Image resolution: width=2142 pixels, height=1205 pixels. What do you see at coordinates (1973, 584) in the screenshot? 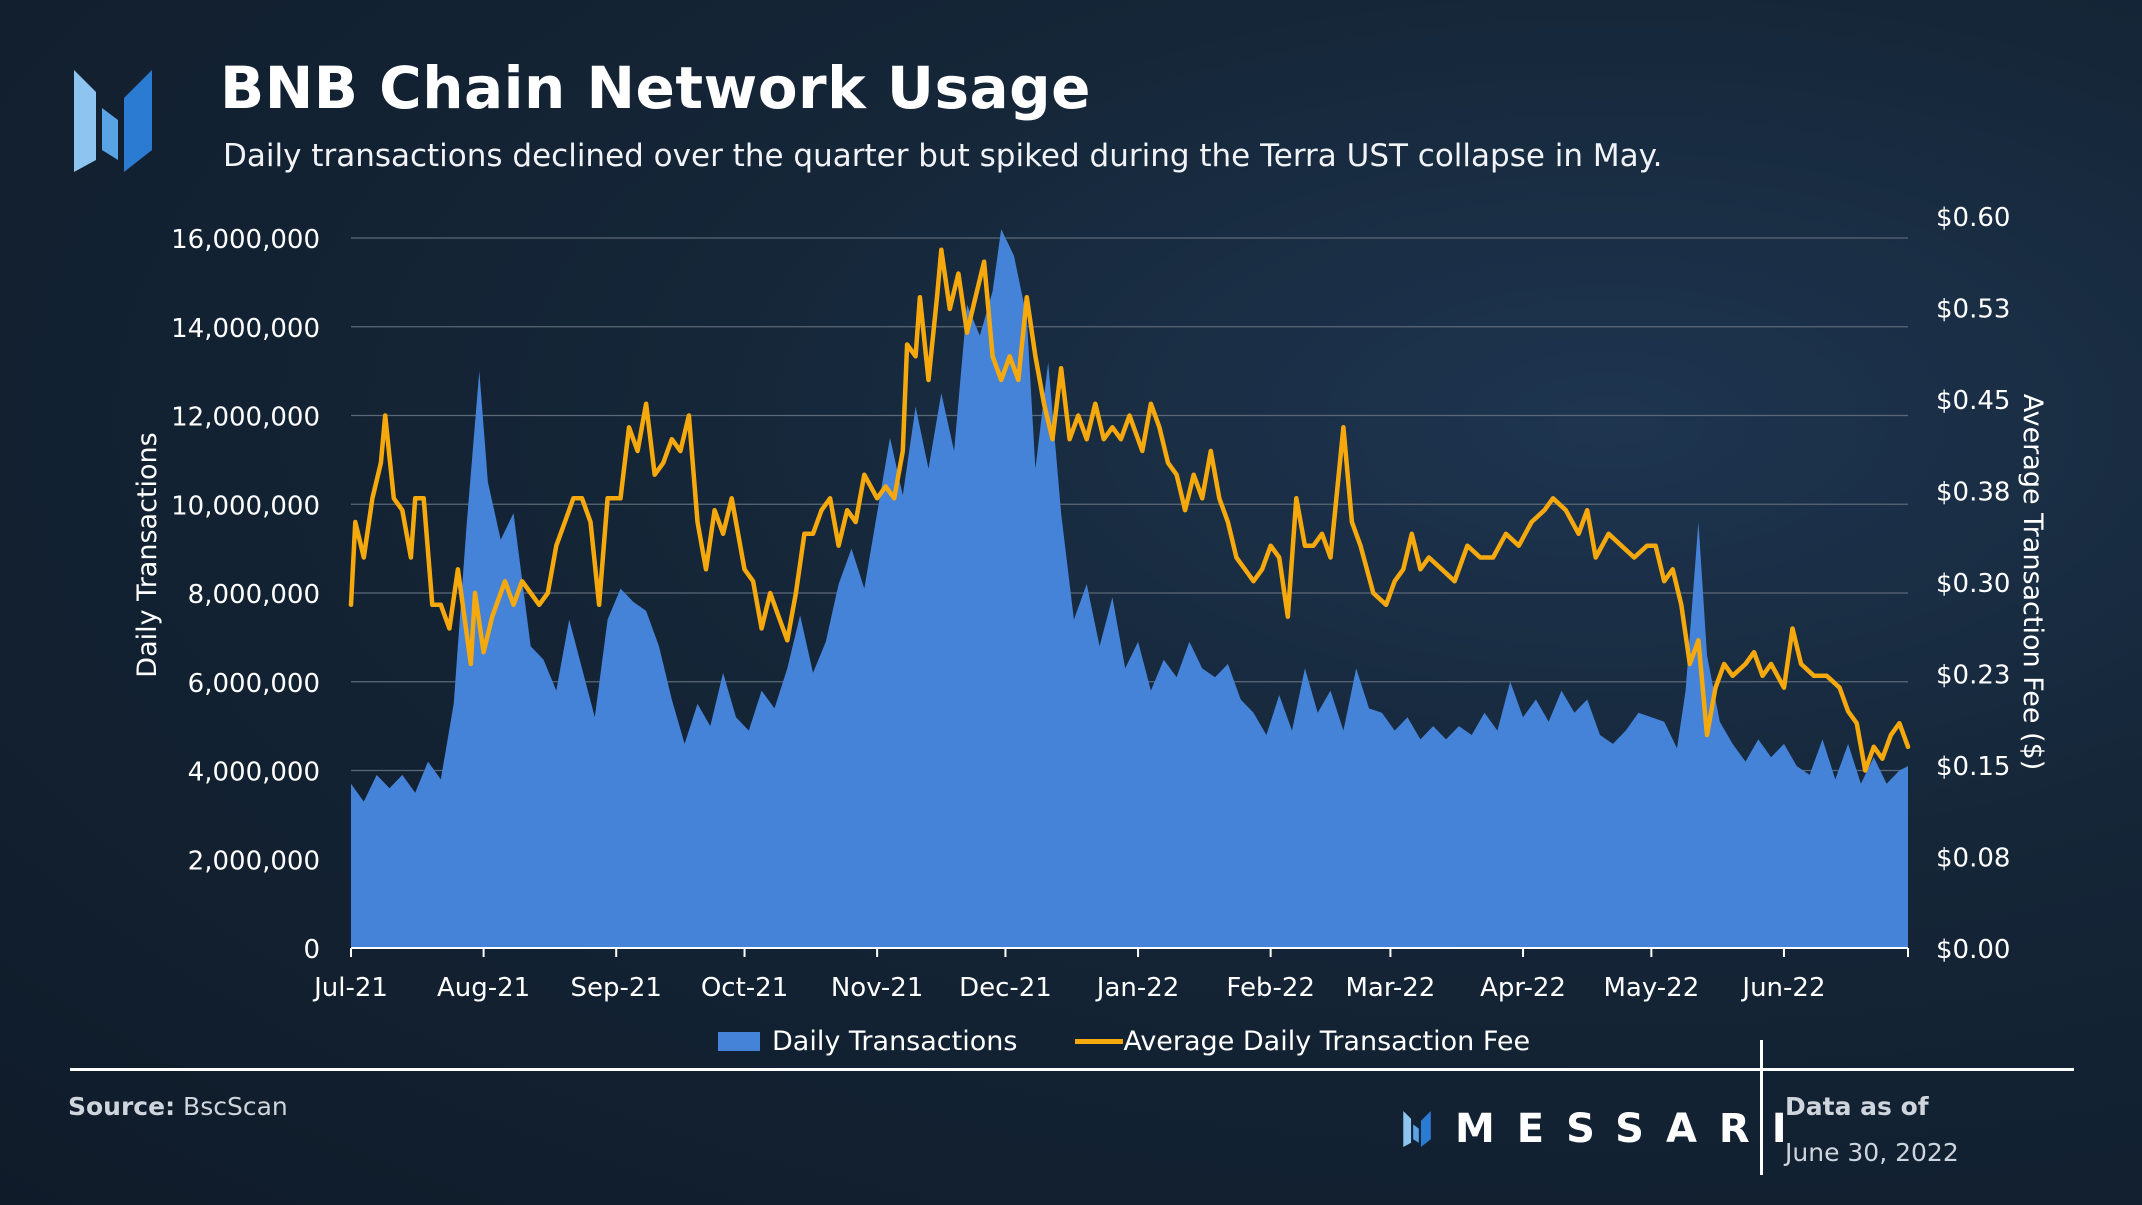
I see `y-right-tick-label: $0.30` at bounding box center [1973, 584].